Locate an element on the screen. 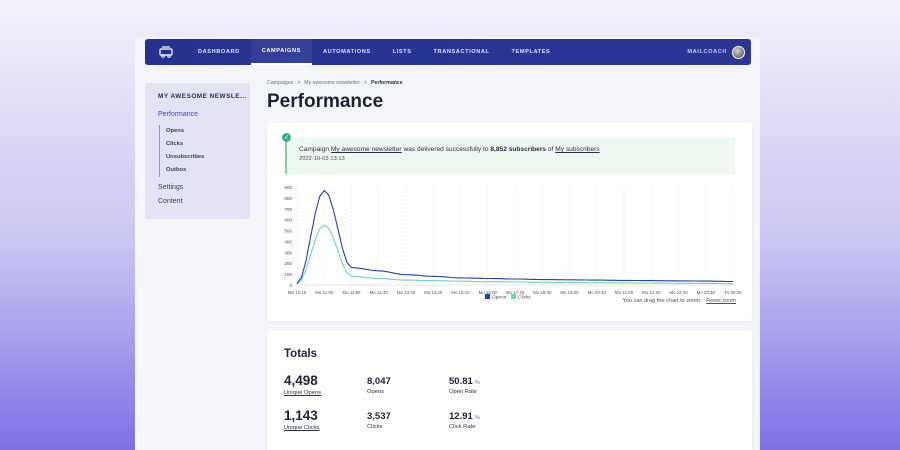 Image resolution: width=900 pixels, height=450 pixels. sidebar-item-clicks: Clicks is located at coordinates (175, 144).